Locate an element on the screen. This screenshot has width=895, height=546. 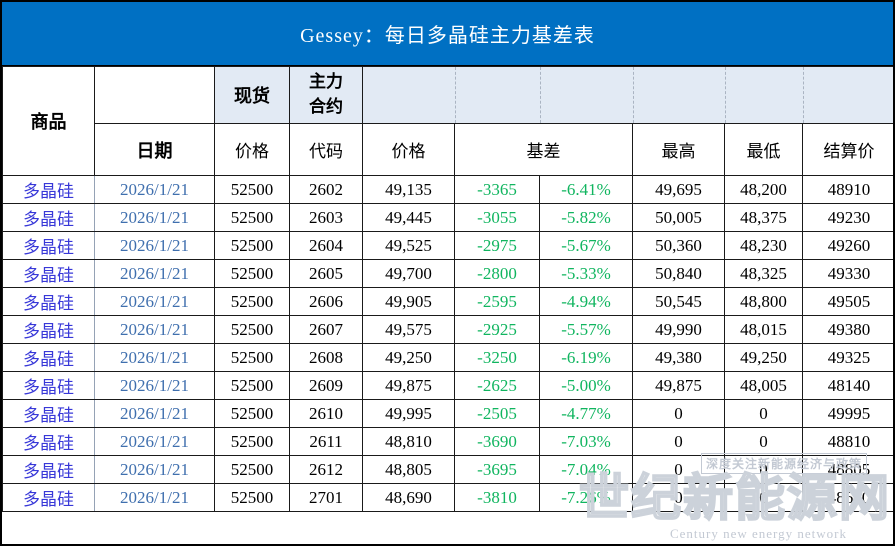
cell-basis: -3810 is located at coordinates (497, 497).